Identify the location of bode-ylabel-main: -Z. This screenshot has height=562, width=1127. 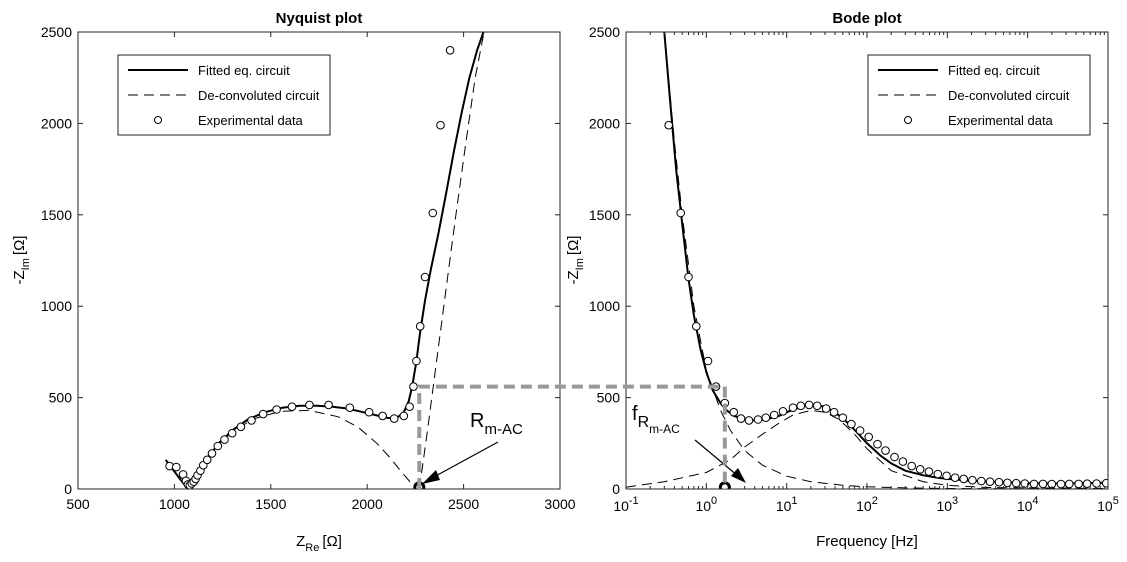
(573, 277).